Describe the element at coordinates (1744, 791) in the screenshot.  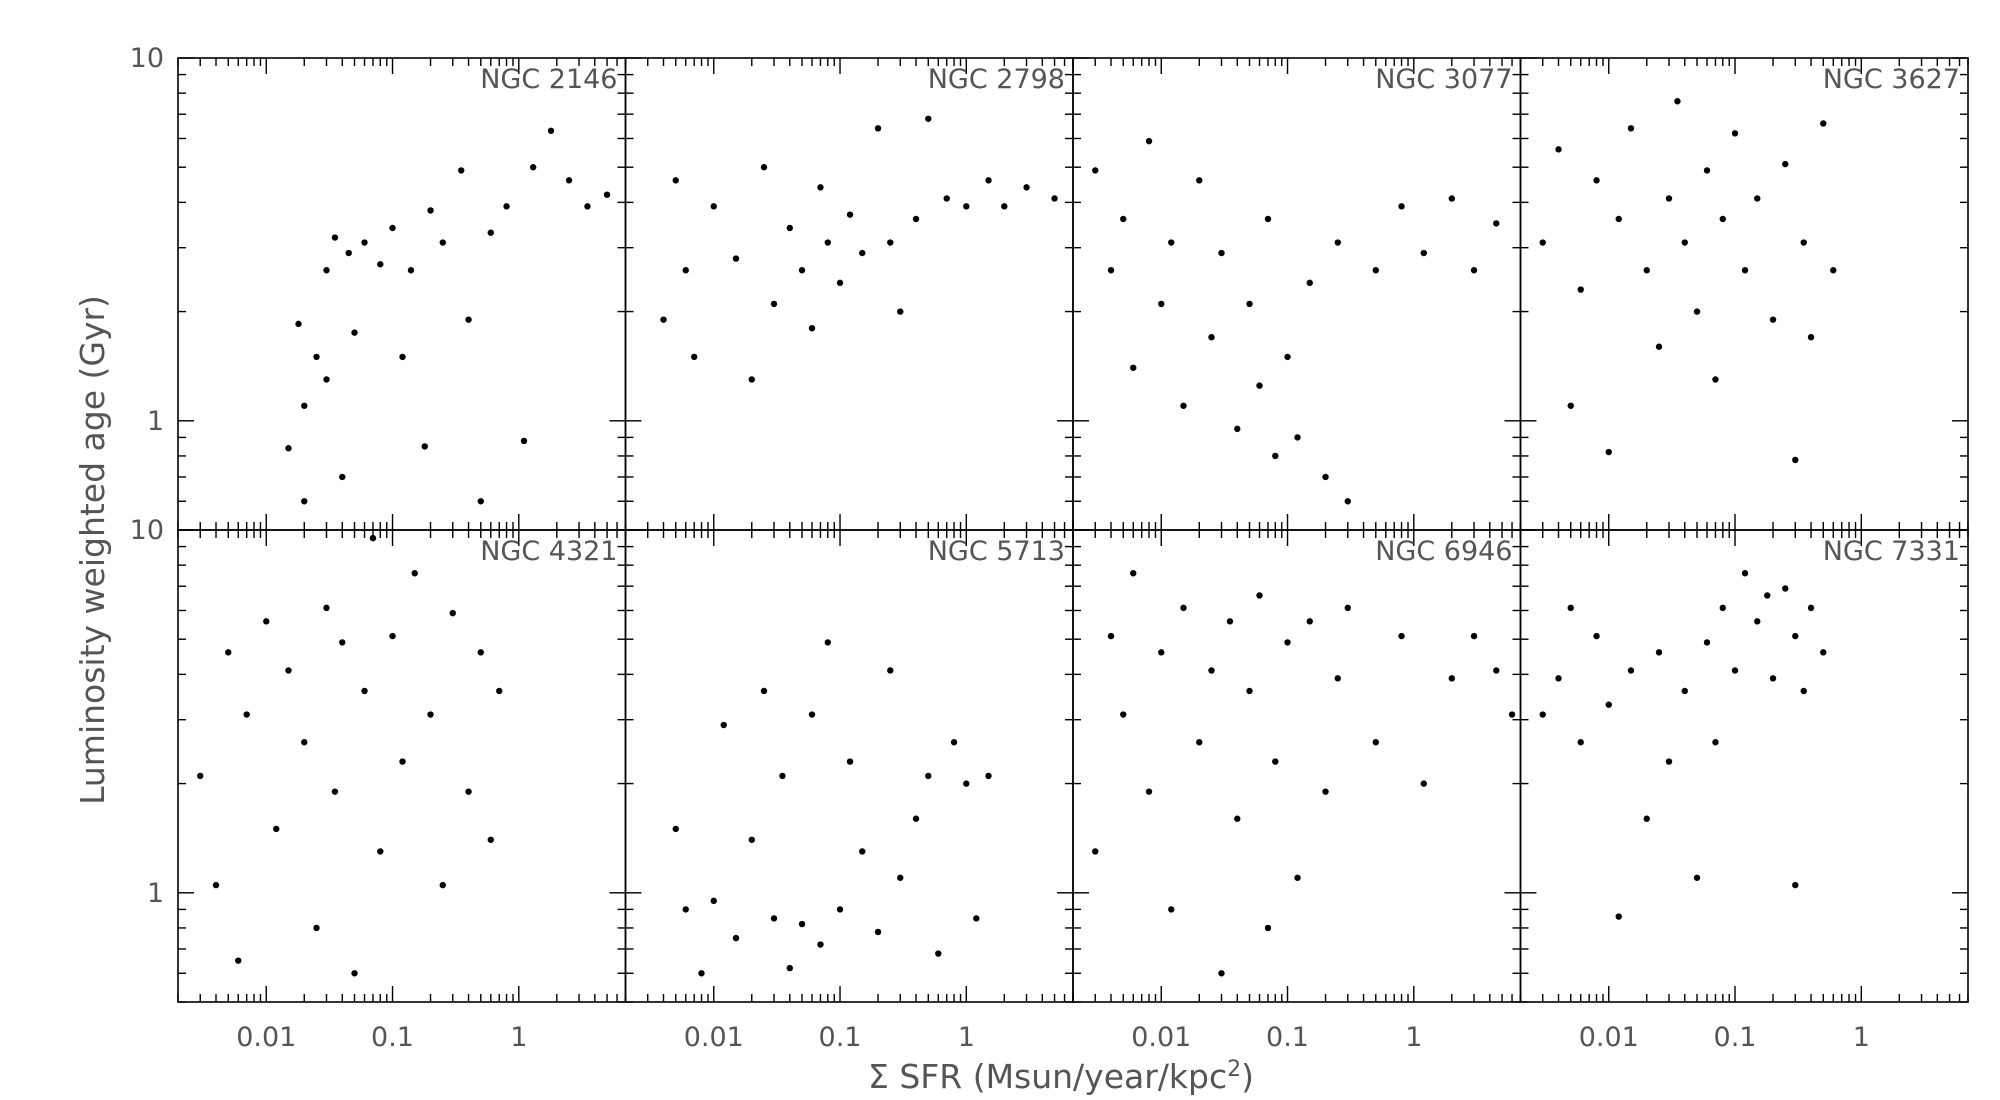
I see `panel: NGC 7331 0.01 0.1 1` at that location.